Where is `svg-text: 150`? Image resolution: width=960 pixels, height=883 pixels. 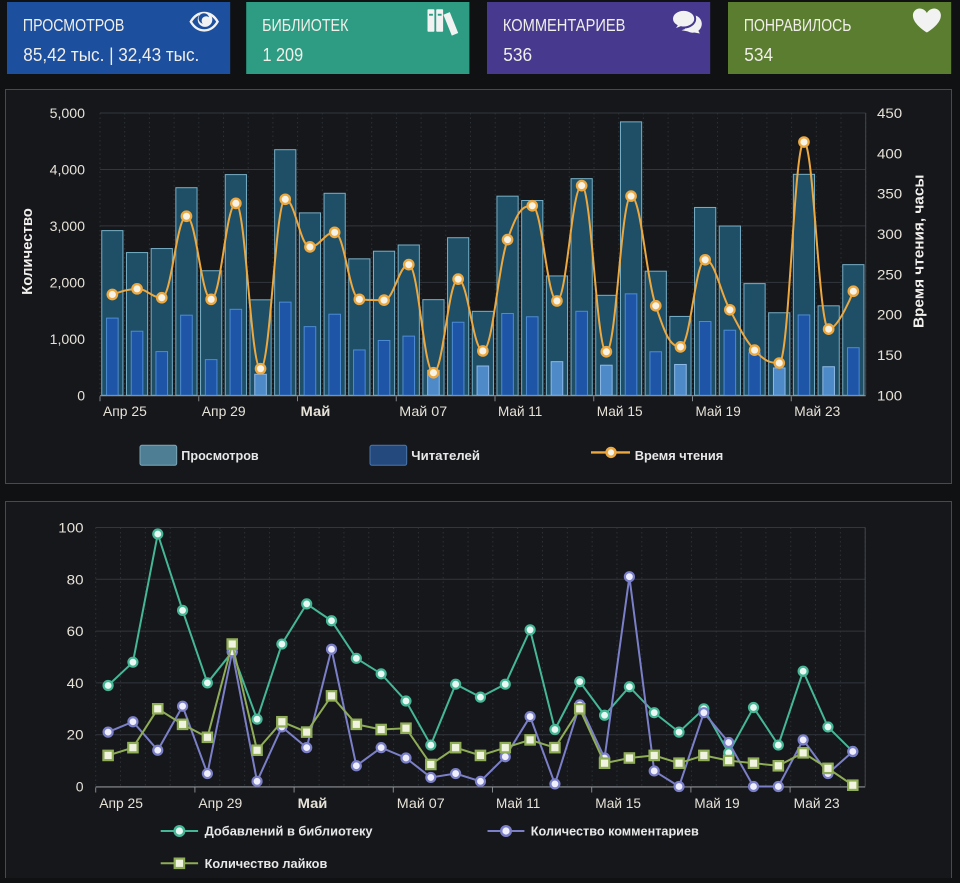 svg-text: 150 is located at coordinates (889, 355).